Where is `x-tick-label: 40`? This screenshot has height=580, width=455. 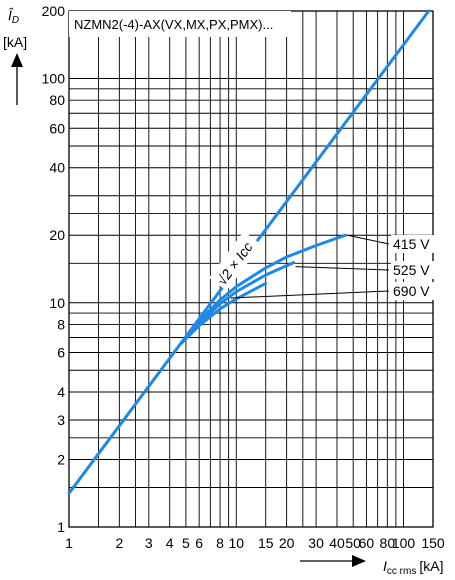
x-tick-label: 40 is located at coordinates (337, 543).